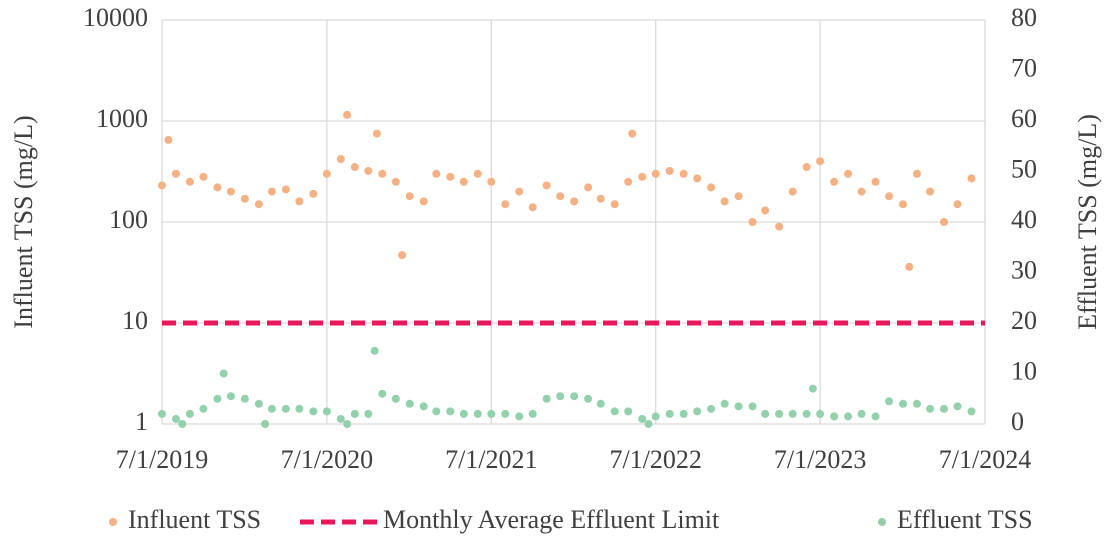 This screenshot has height=542, width=1110. Describe the element at coordinates (327, 459) in the screenshot. I see `x-tick-label: 7/1/2020` at that location.